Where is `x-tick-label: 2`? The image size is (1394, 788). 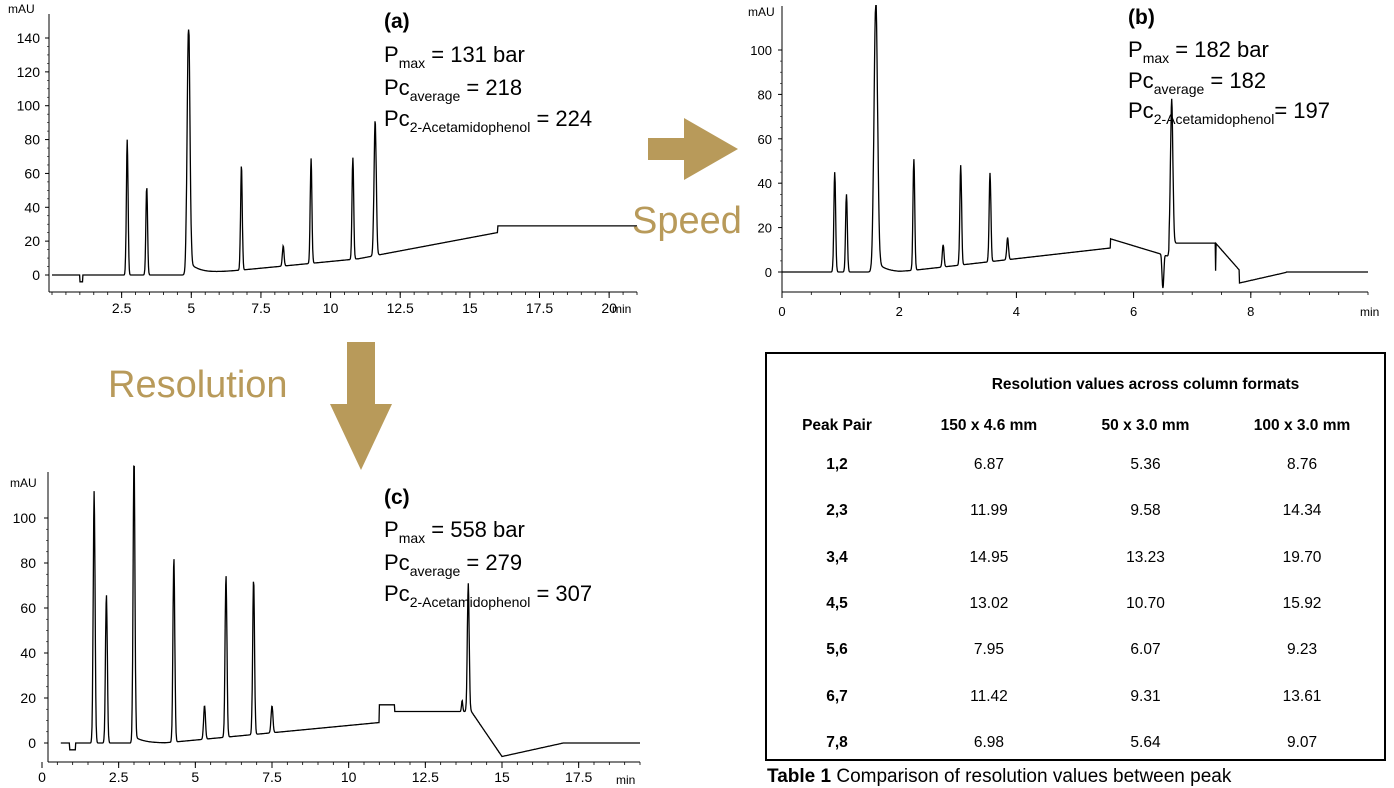 x-tick-label: 2 is located at coordinates (899, 311).